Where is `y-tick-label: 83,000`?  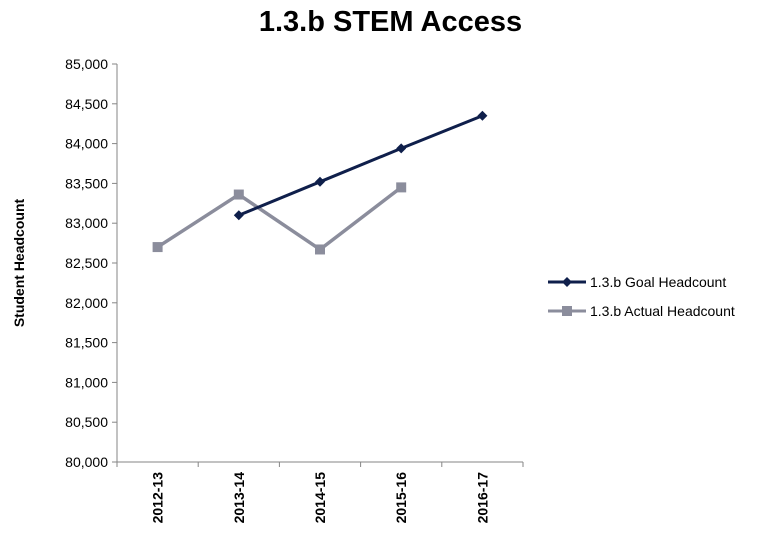 y-tick-label: 83,000 is located at coordinates (86, 223).